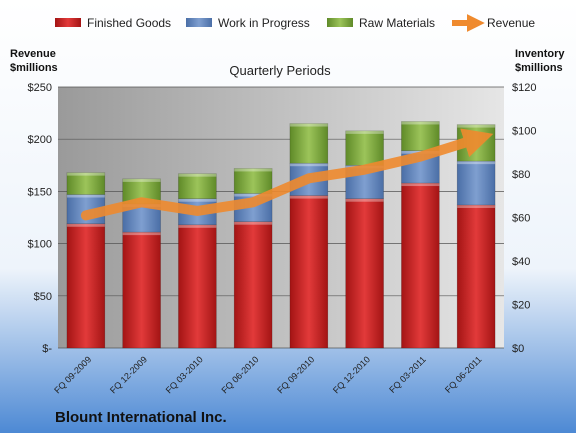 Image resolution: width=576 pixels, height=433 pixels. I want to click on right-axis-title-line1: Inventory, so click(540, 54).